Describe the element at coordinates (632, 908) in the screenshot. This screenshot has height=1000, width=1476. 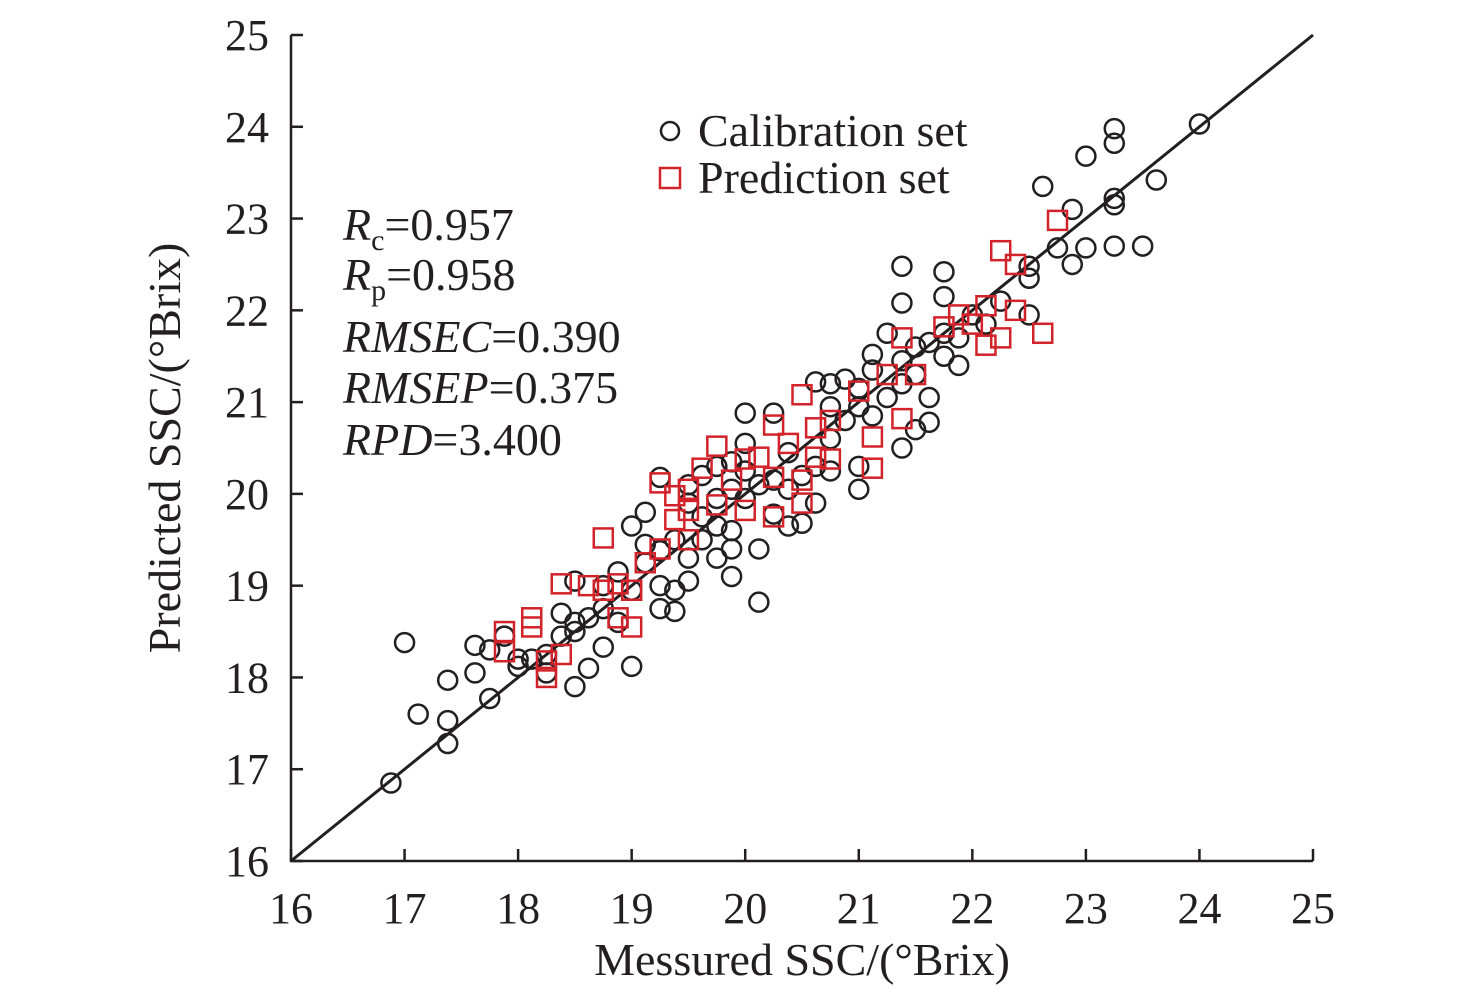
I see `x-tick-label: 19` at that location.